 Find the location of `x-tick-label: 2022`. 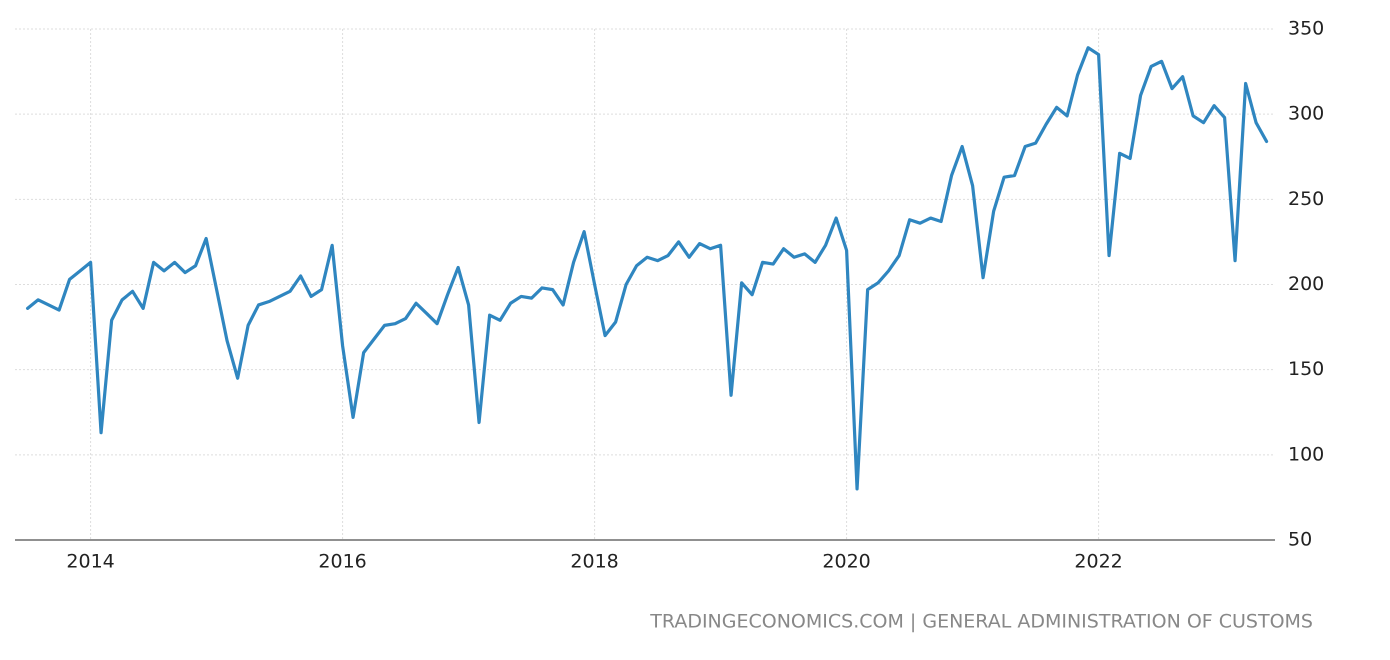

x-tick-label: 2022 is located at coordinates (1098, 562).